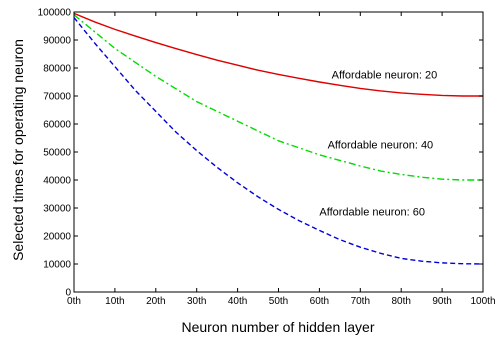 Image resolution: width=504 pixels, height=338 pixels. Describe the element at coordinates (57, 97) in the screenshot. I see `y-tick-label: 70000` at that location.